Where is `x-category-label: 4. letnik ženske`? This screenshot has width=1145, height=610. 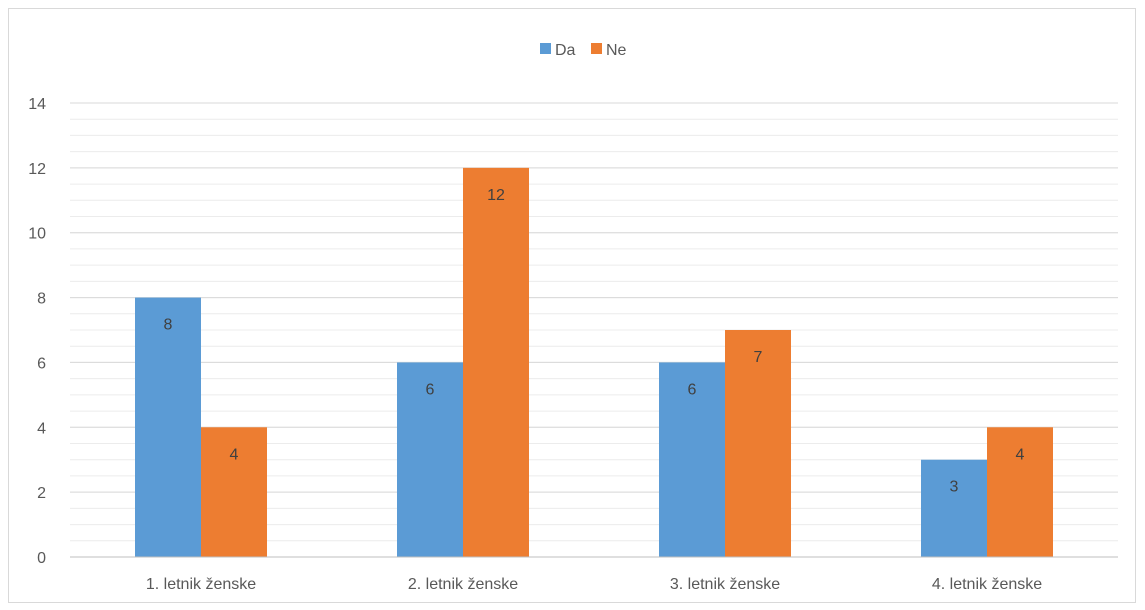
x-category-label: 4. letnik ženske is located at coordinates (987, 584).